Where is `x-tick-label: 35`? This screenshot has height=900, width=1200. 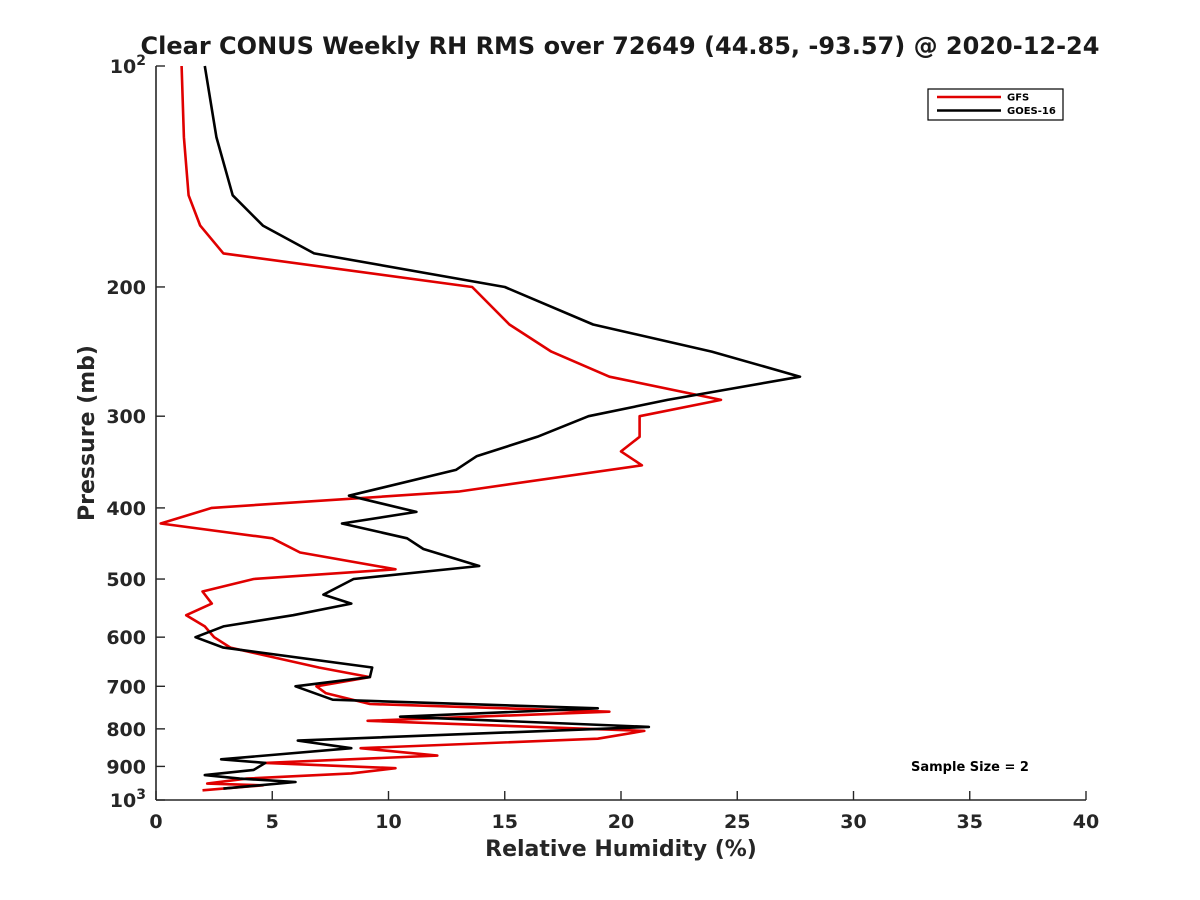
x-tick-label: 35 is located at coordinates (970, 822).